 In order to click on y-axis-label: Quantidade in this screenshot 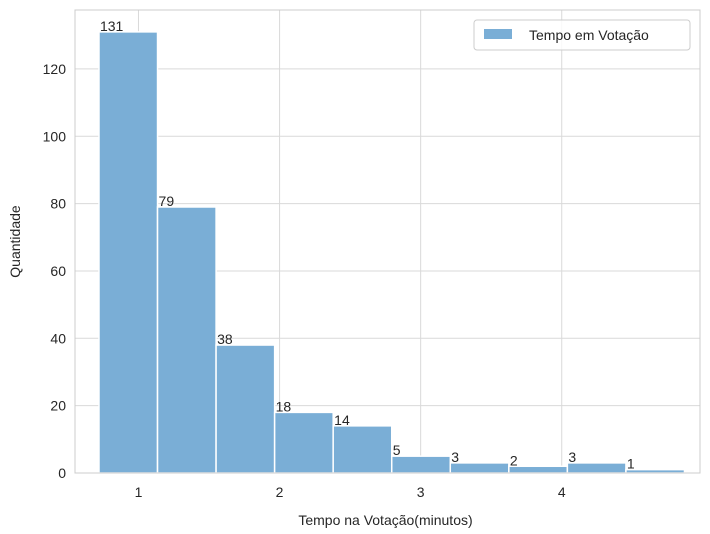, I will do `click(15, 241)`.